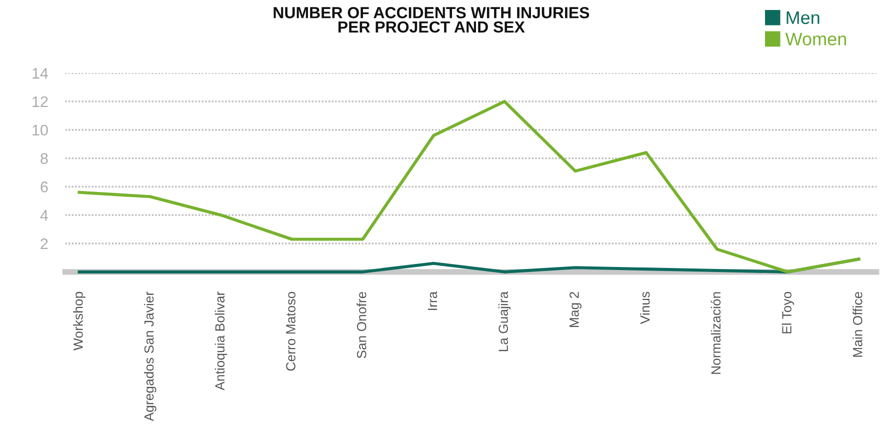 Image resolution: width=880 pixels, height=440 pixels. Describe the element at coordinates (857, 324) in the screenshot. I see `x-tick-label: Main Office` at that location.